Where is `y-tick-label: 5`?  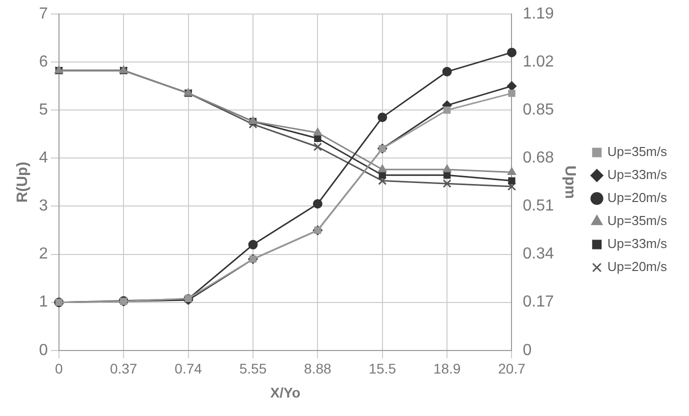
y-tick-label: 5 is located at coordinates (43, 110).